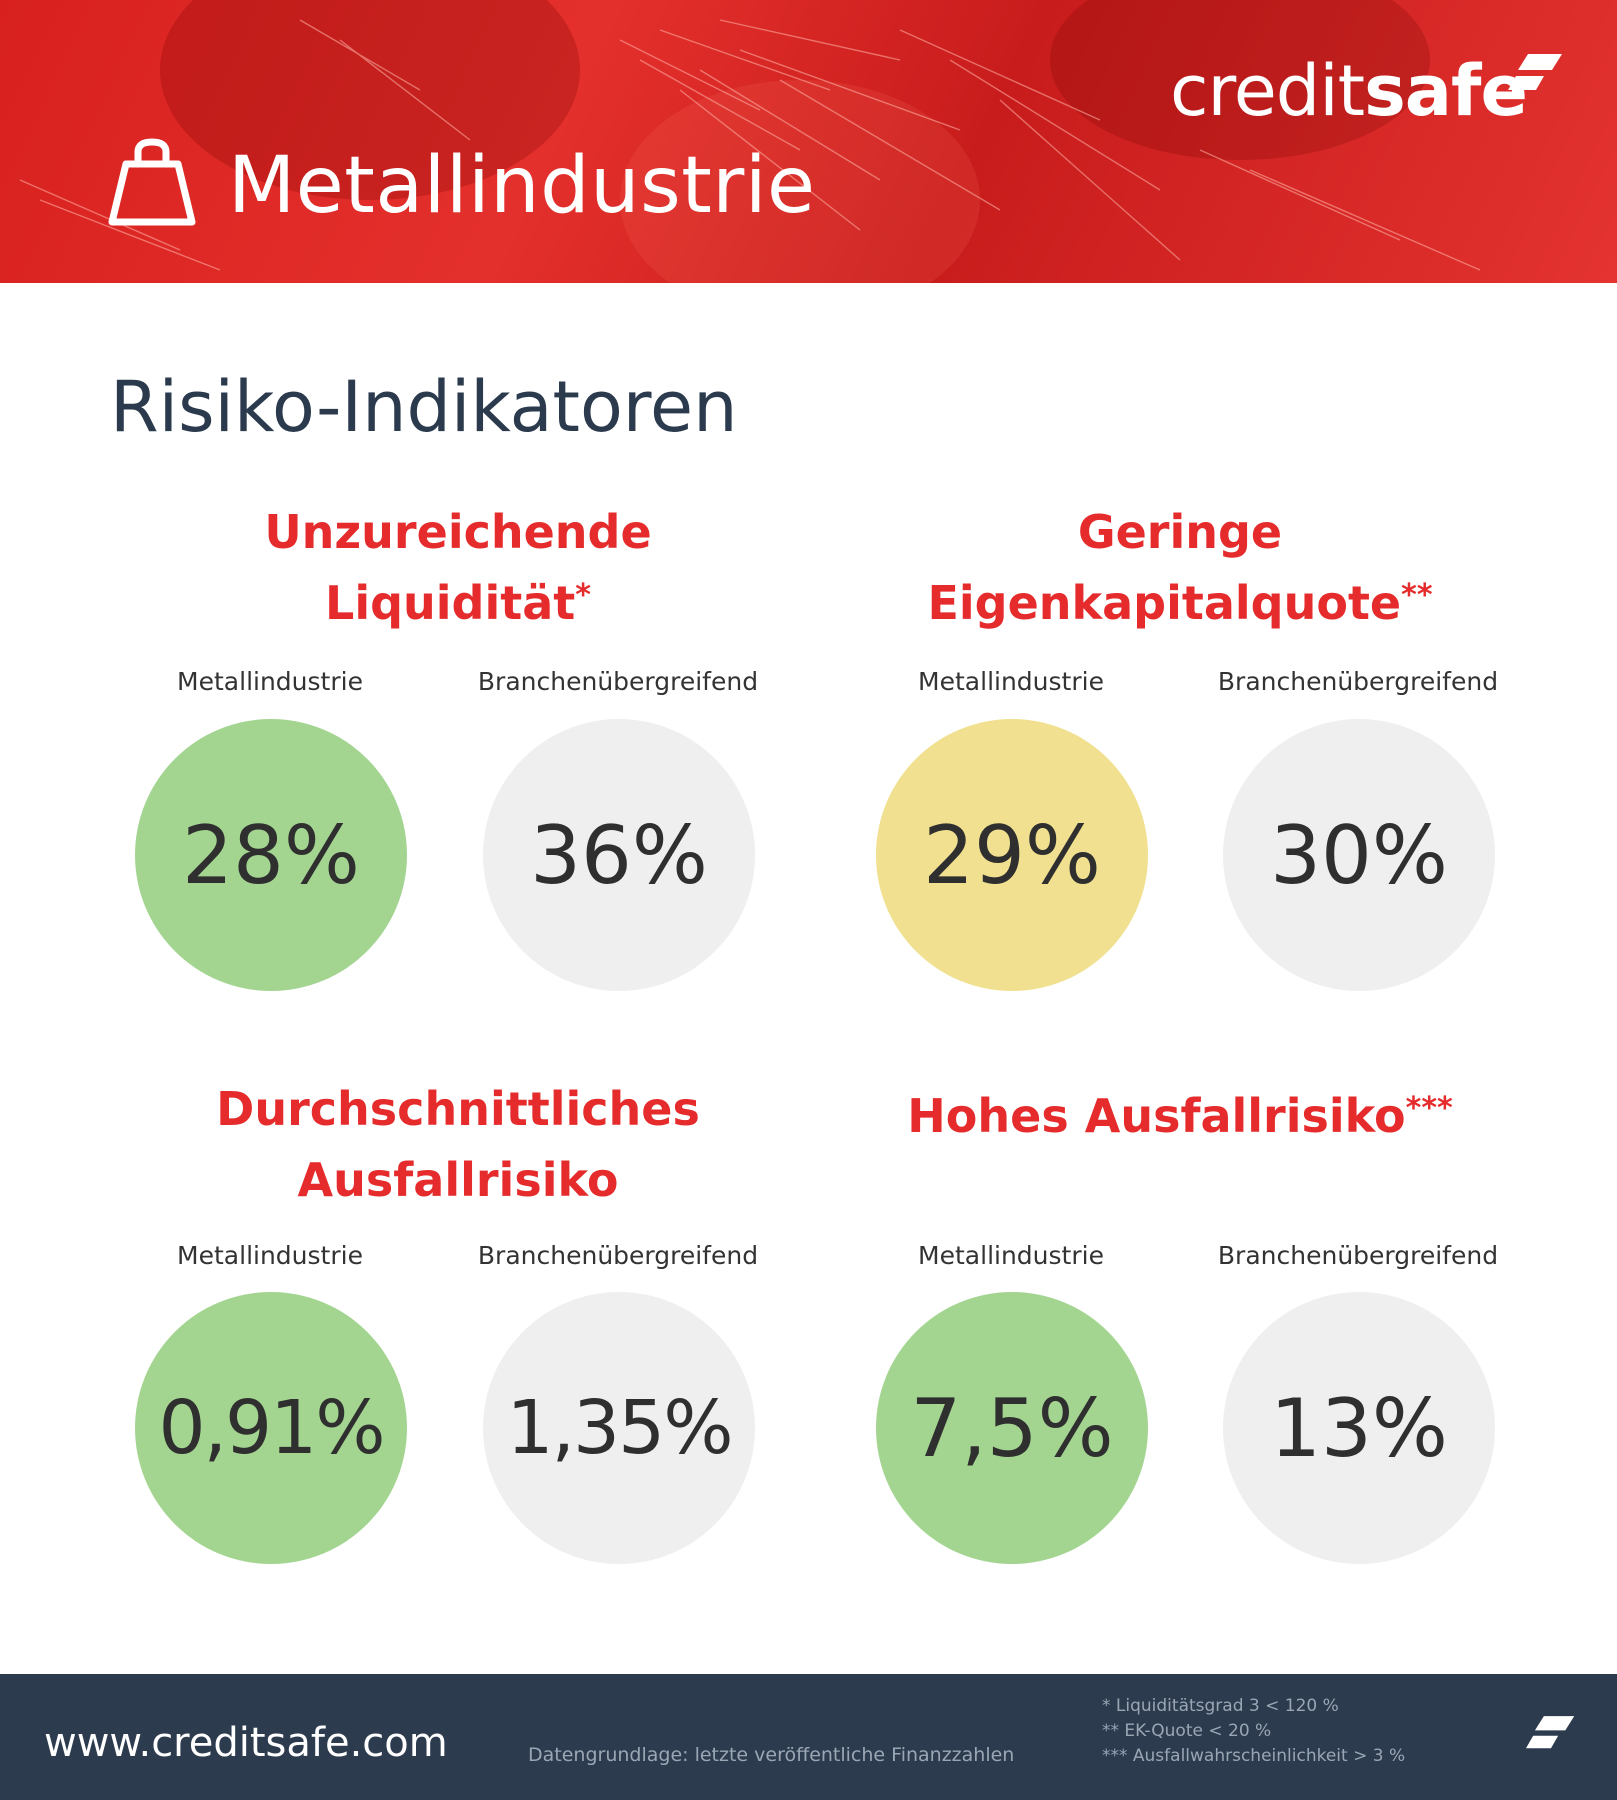  What do you see at coordinates (246, 1743) in the screenshot?
I see `website-link: www.creditsafe.com` at bounding box center [246, 1743].